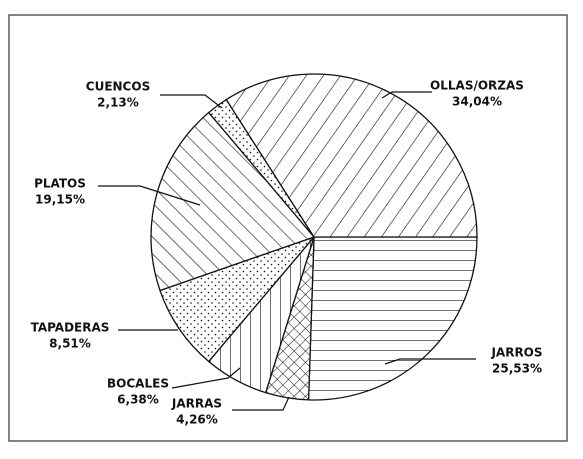  Describe the element at coordinates (516, 353) in the screenshot. I see `slice-label: JARROS` at that location.